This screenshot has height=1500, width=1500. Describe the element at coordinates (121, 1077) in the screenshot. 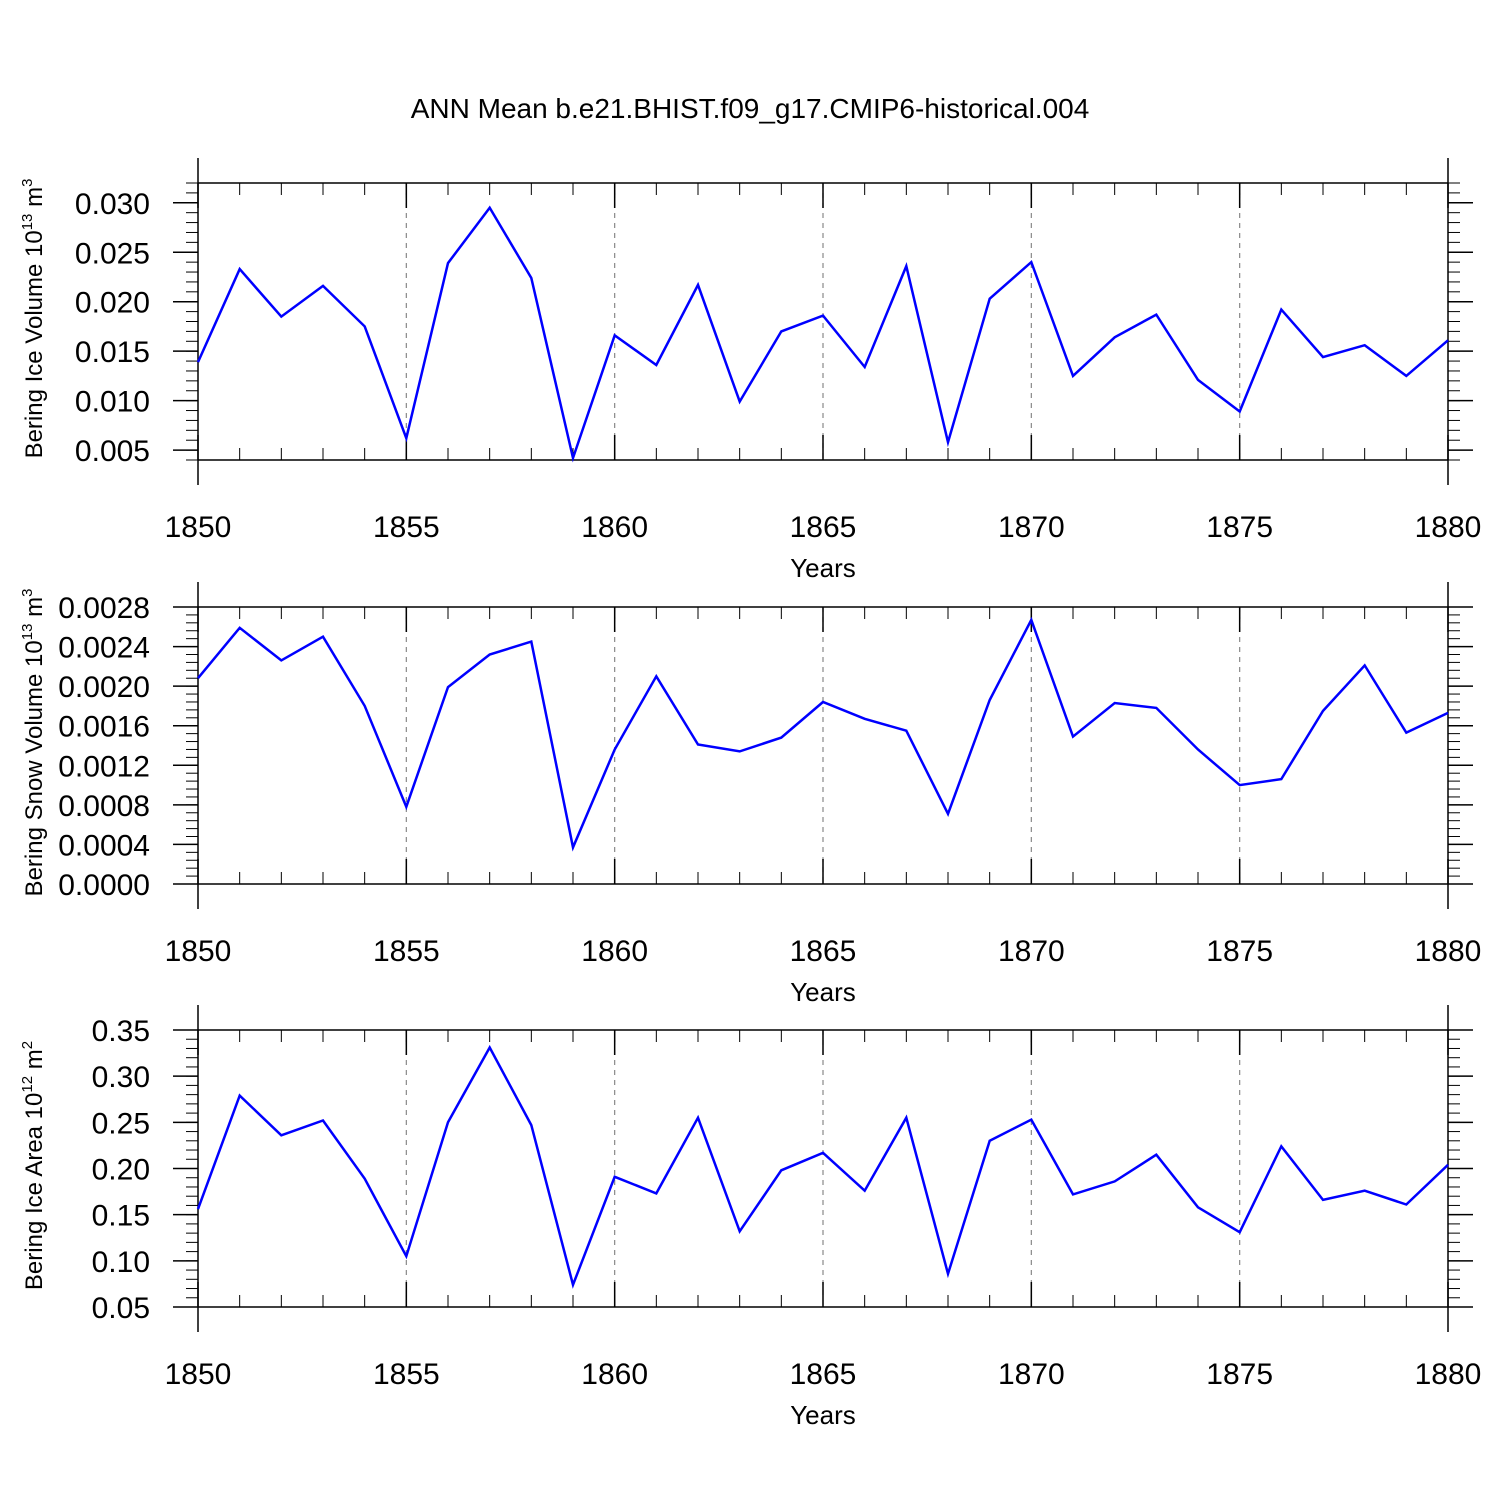

I see `y-tick-label: 0.30` at that location.